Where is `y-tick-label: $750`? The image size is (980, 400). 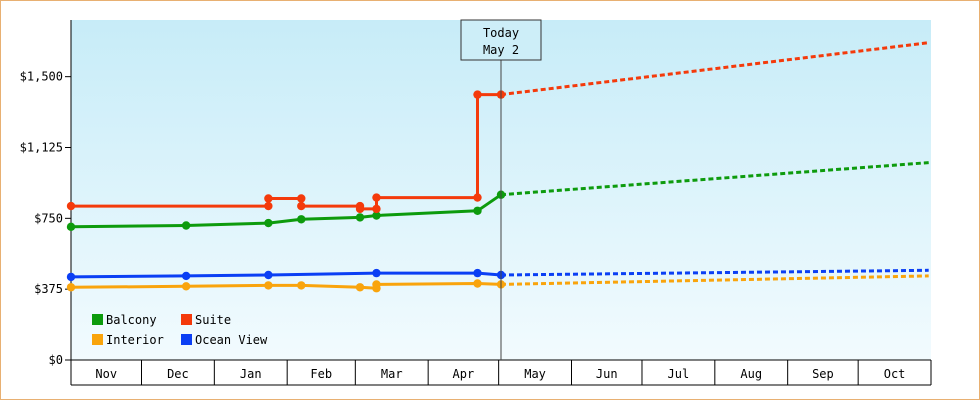 y-tick-label: $750 is located at coordinates (48, 218).